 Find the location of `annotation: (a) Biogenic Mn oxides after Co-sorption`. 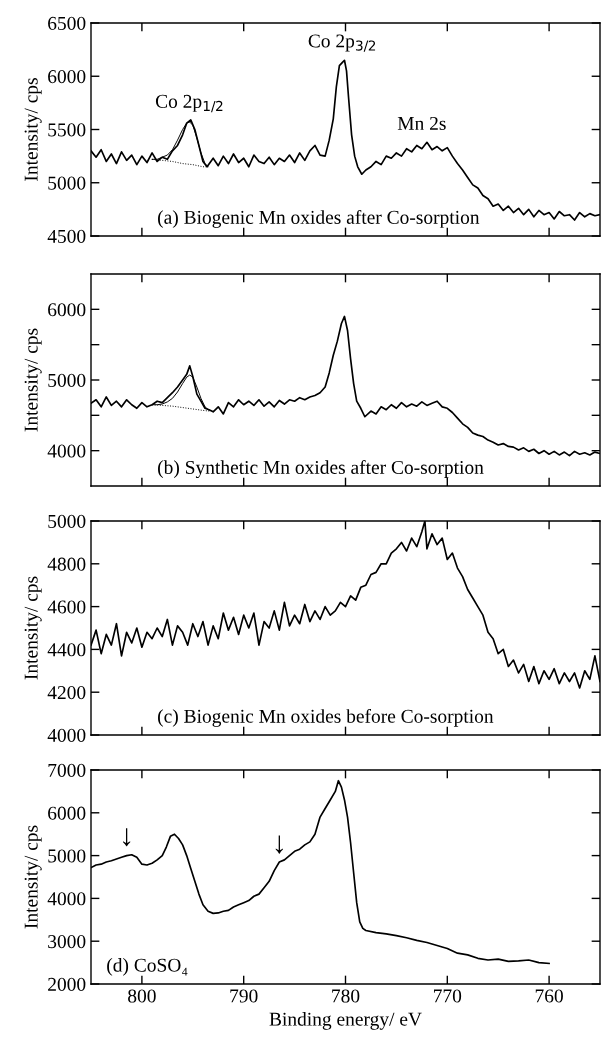

annotation: (a) Biogenic Mn oxides after Co-sorption is located at coordinates (319, 219).